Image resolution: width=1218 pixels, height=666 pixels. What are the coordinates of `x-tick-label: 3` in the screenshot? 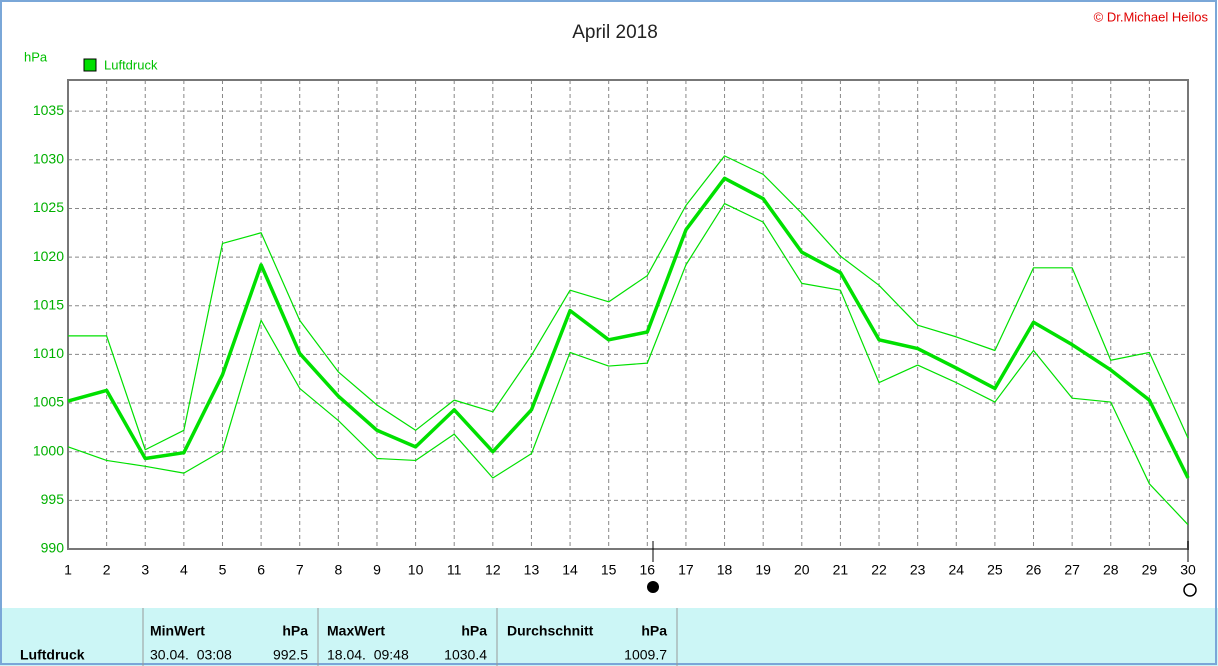 It's located at (145, 570).